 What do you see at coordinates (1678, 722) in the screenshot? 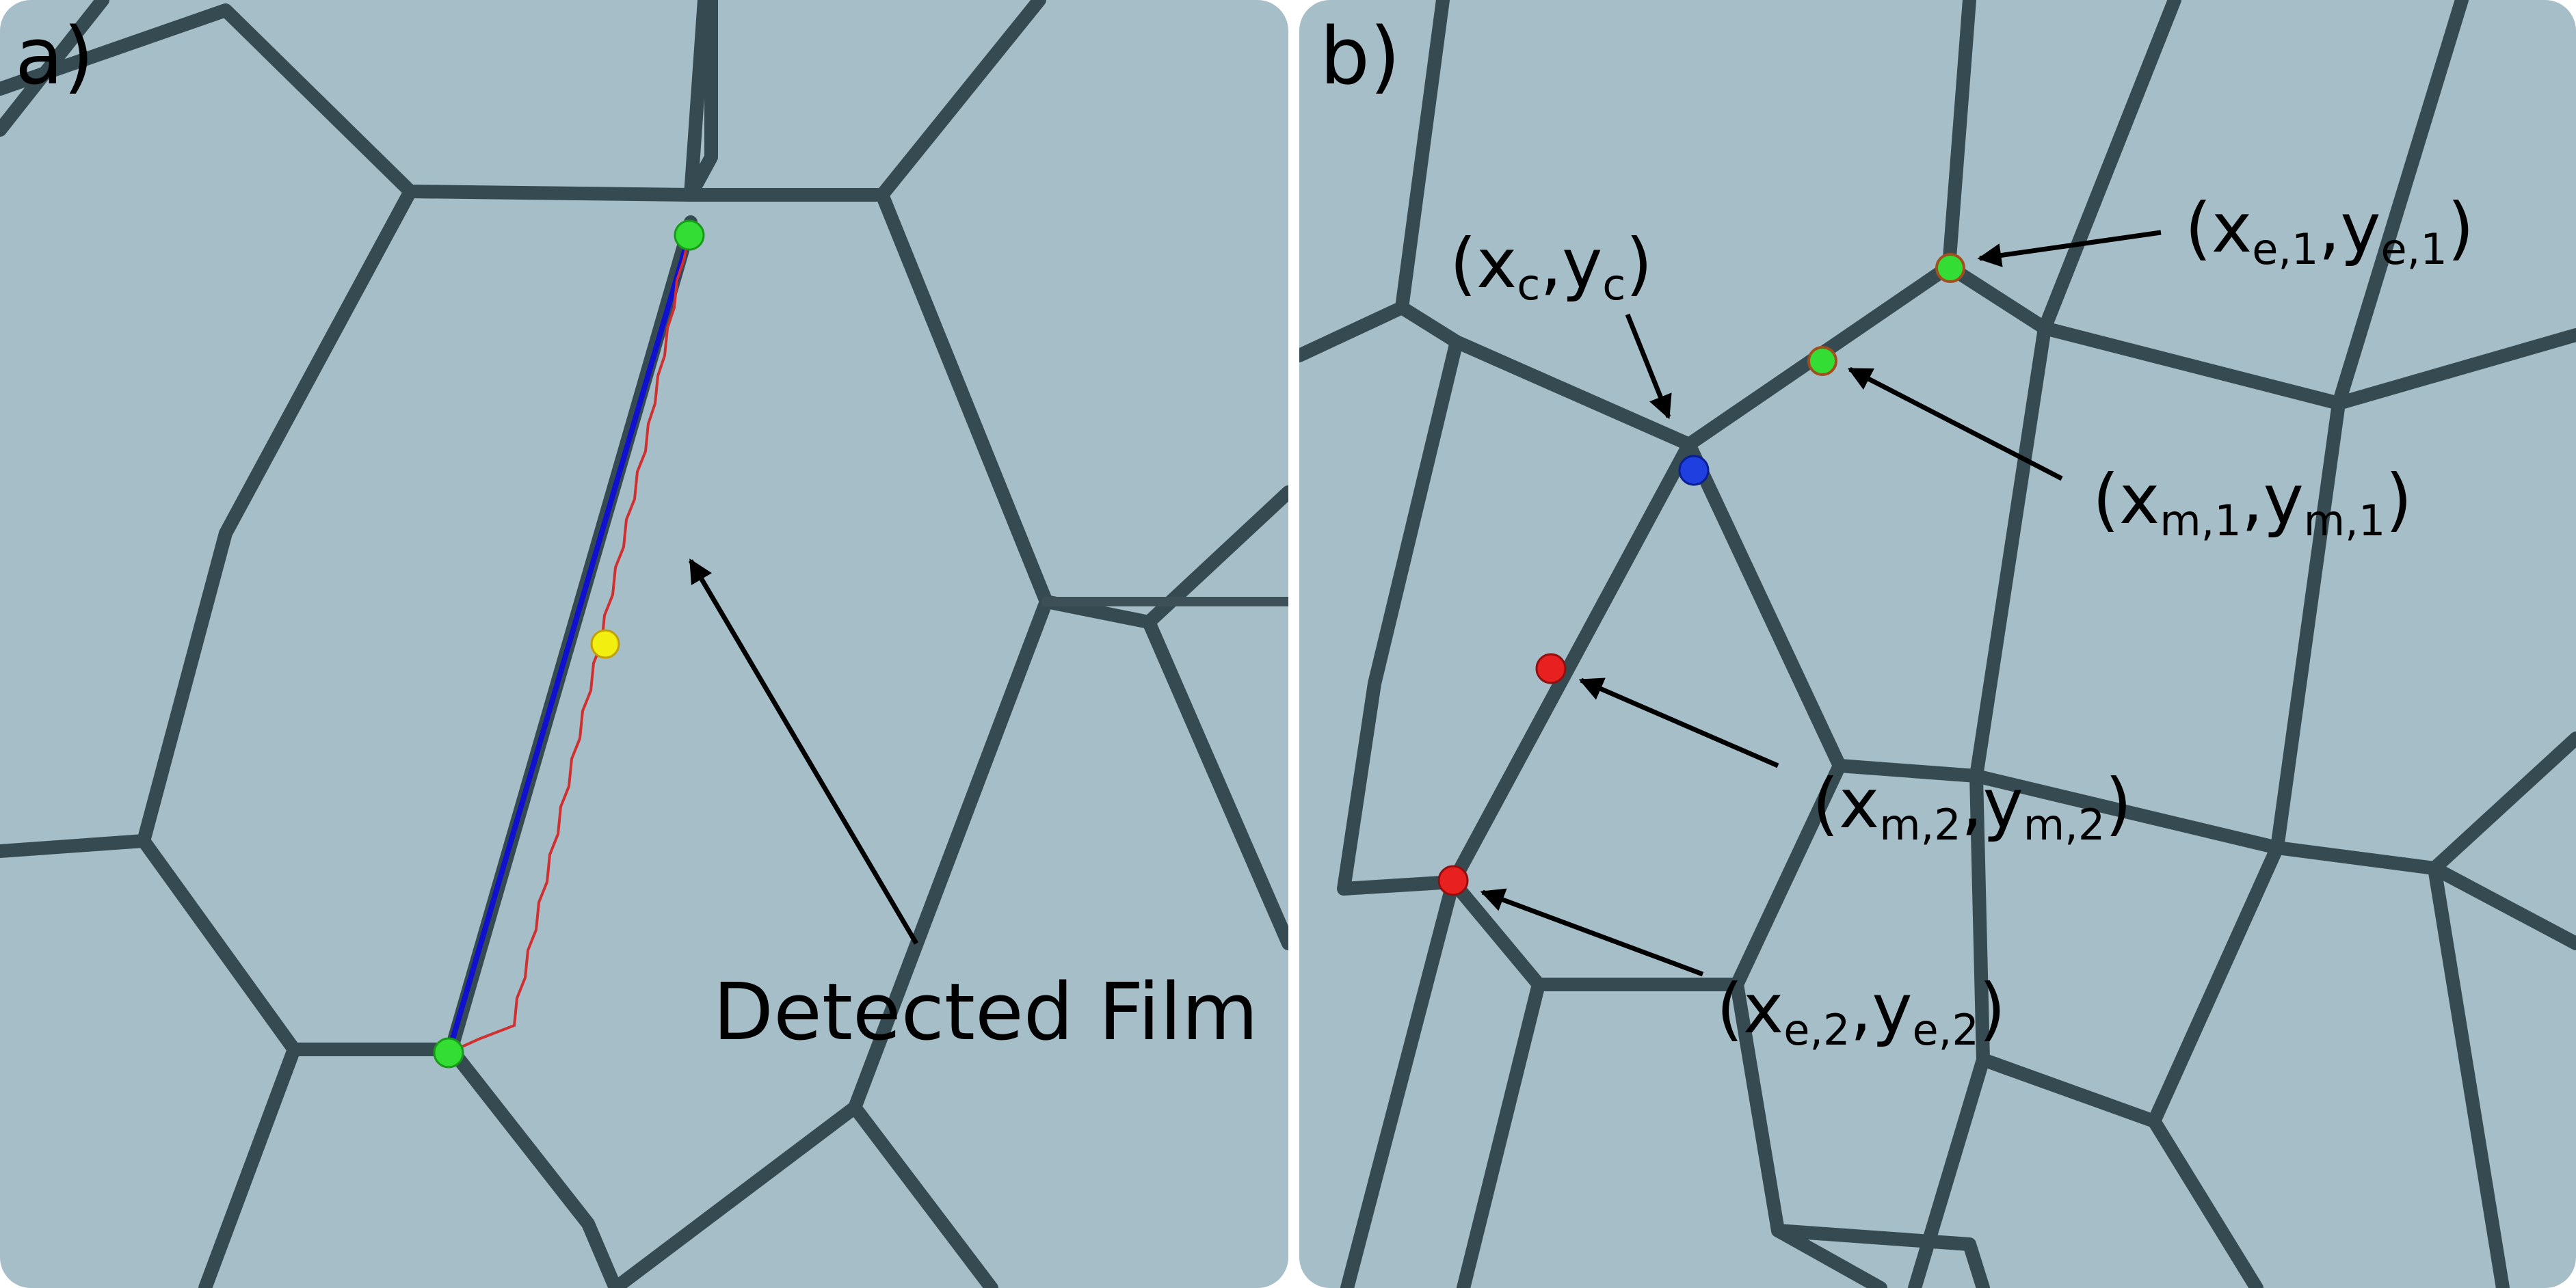
I see `arrow-m2` at bounding box center [1678, 722].